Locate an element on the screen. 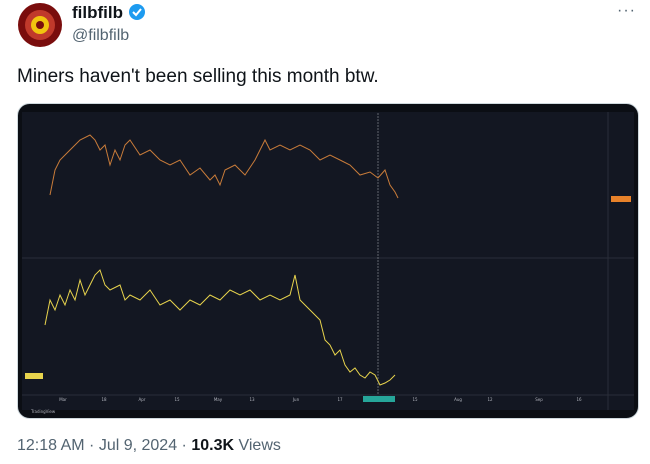 Image resolution: width=650 pixels, height=464 pixels. user-name: filbfilb is located at coordinates (109, 13).